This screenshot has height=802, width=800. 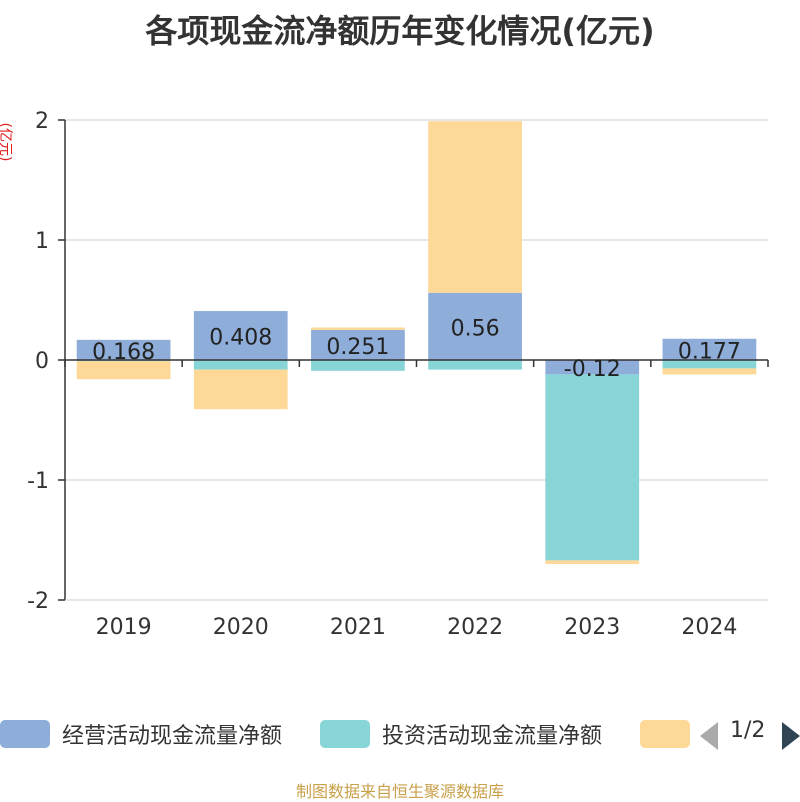 What do you see at coordinates (25, 734) in the screenshot?
I see `legend-swatch-operating` at bounding box center [25, 734].